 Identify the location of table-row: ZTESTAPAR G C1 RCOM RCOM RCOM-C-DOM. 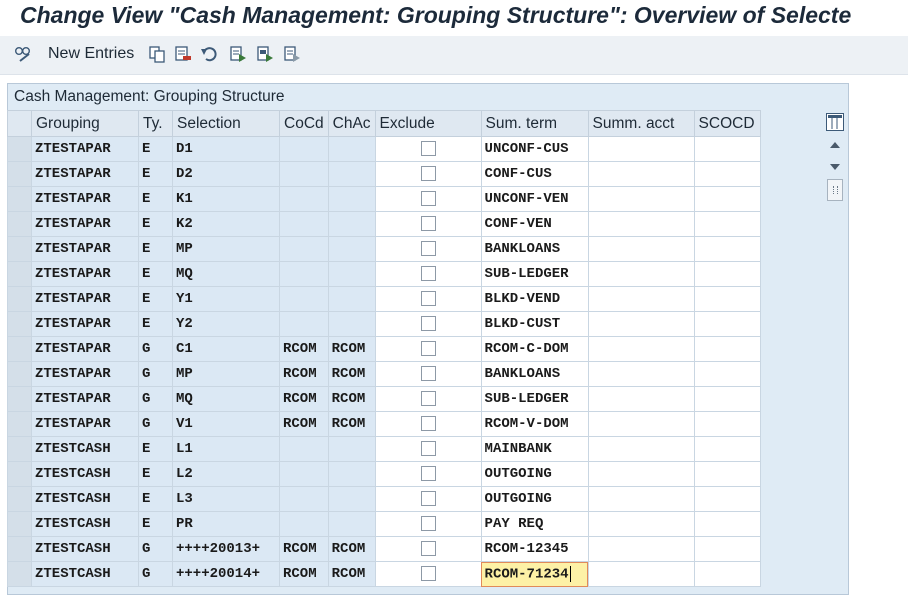
(384, 349).